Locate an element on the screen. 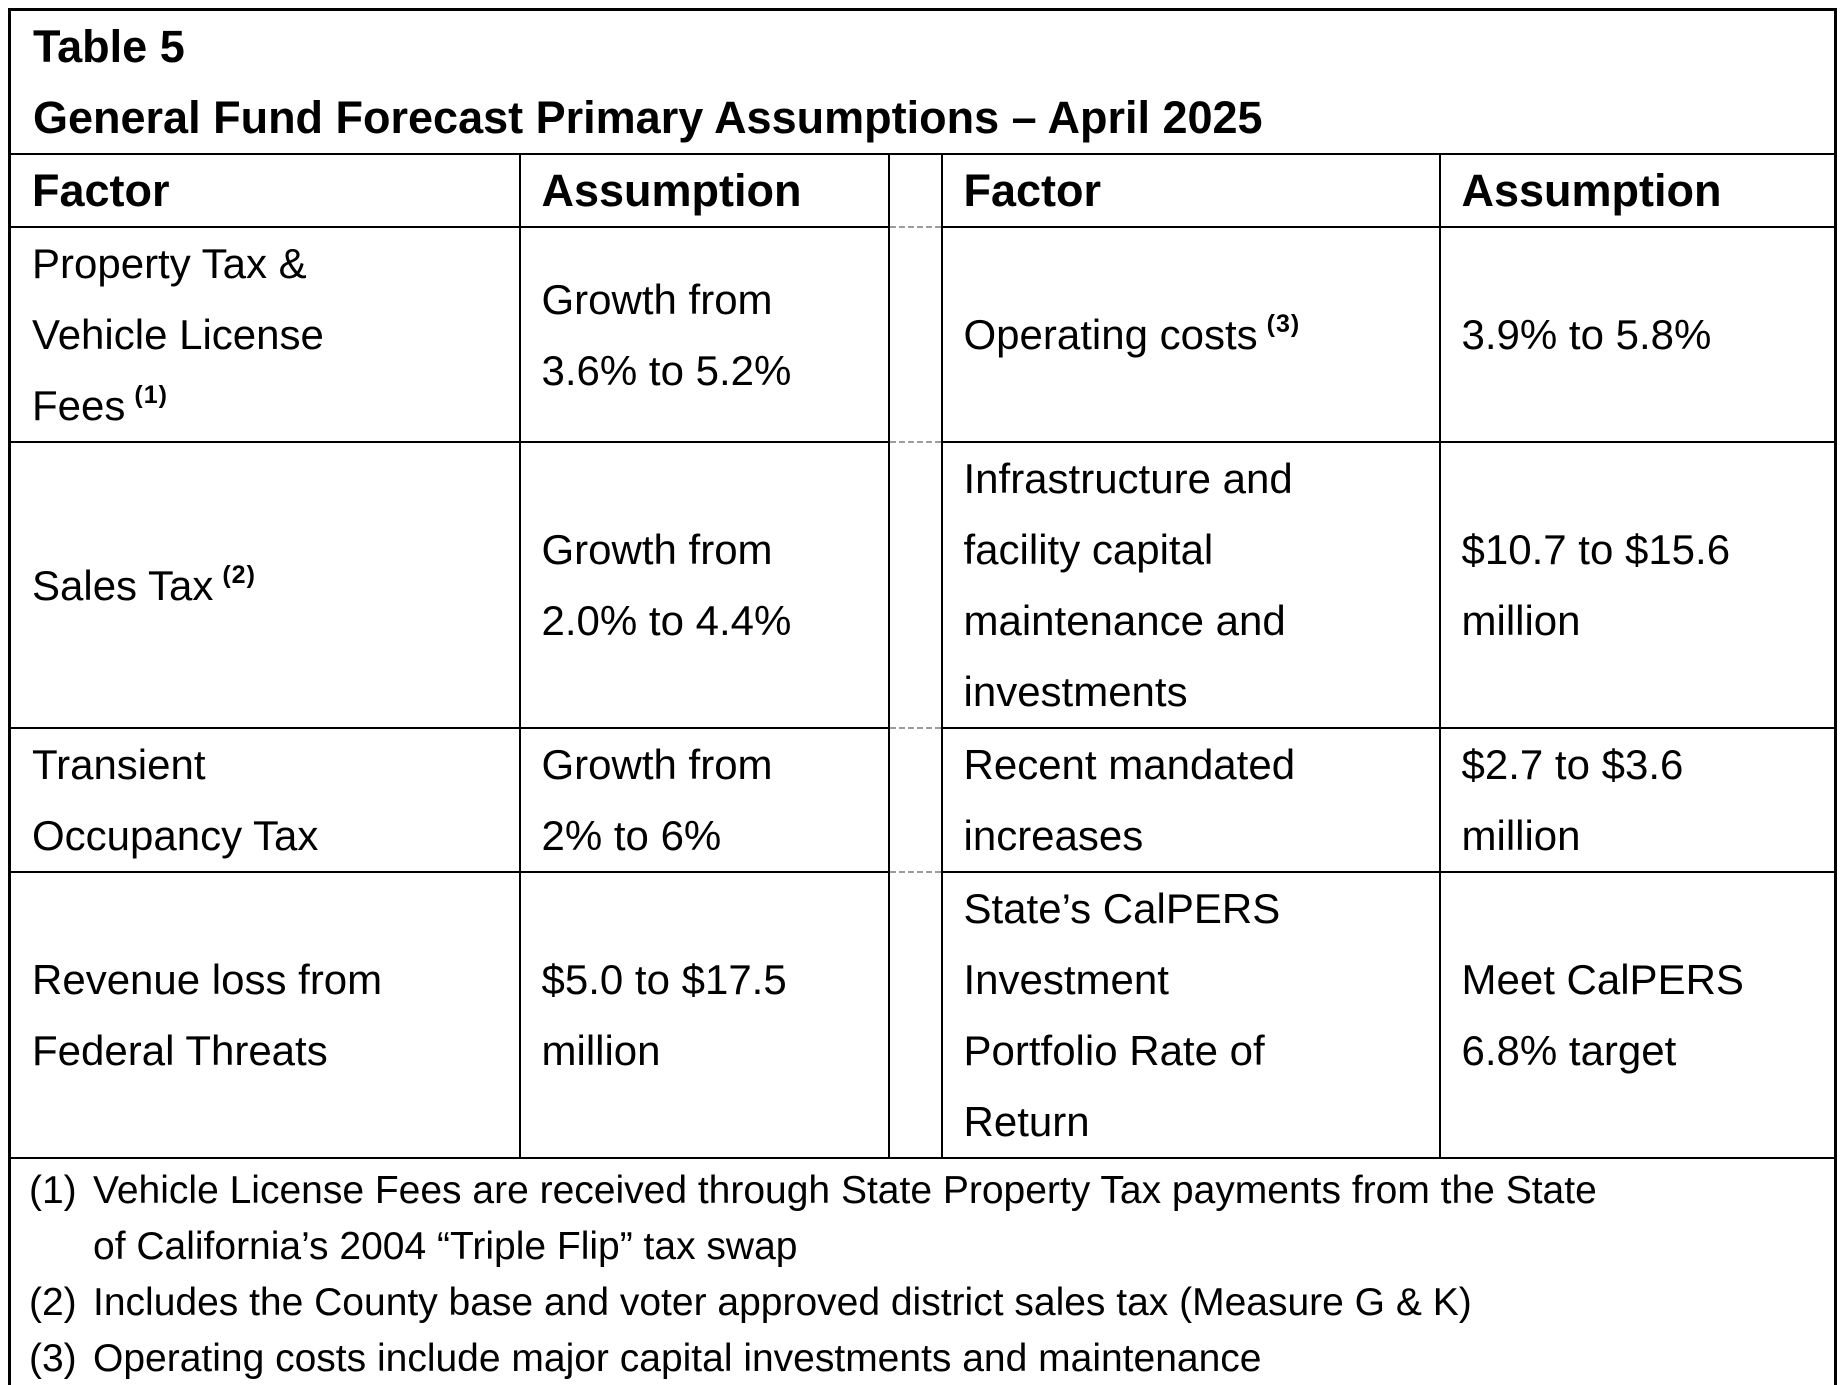  factor-cell: Operating costs (3) is located at coordinates (1190, 334).